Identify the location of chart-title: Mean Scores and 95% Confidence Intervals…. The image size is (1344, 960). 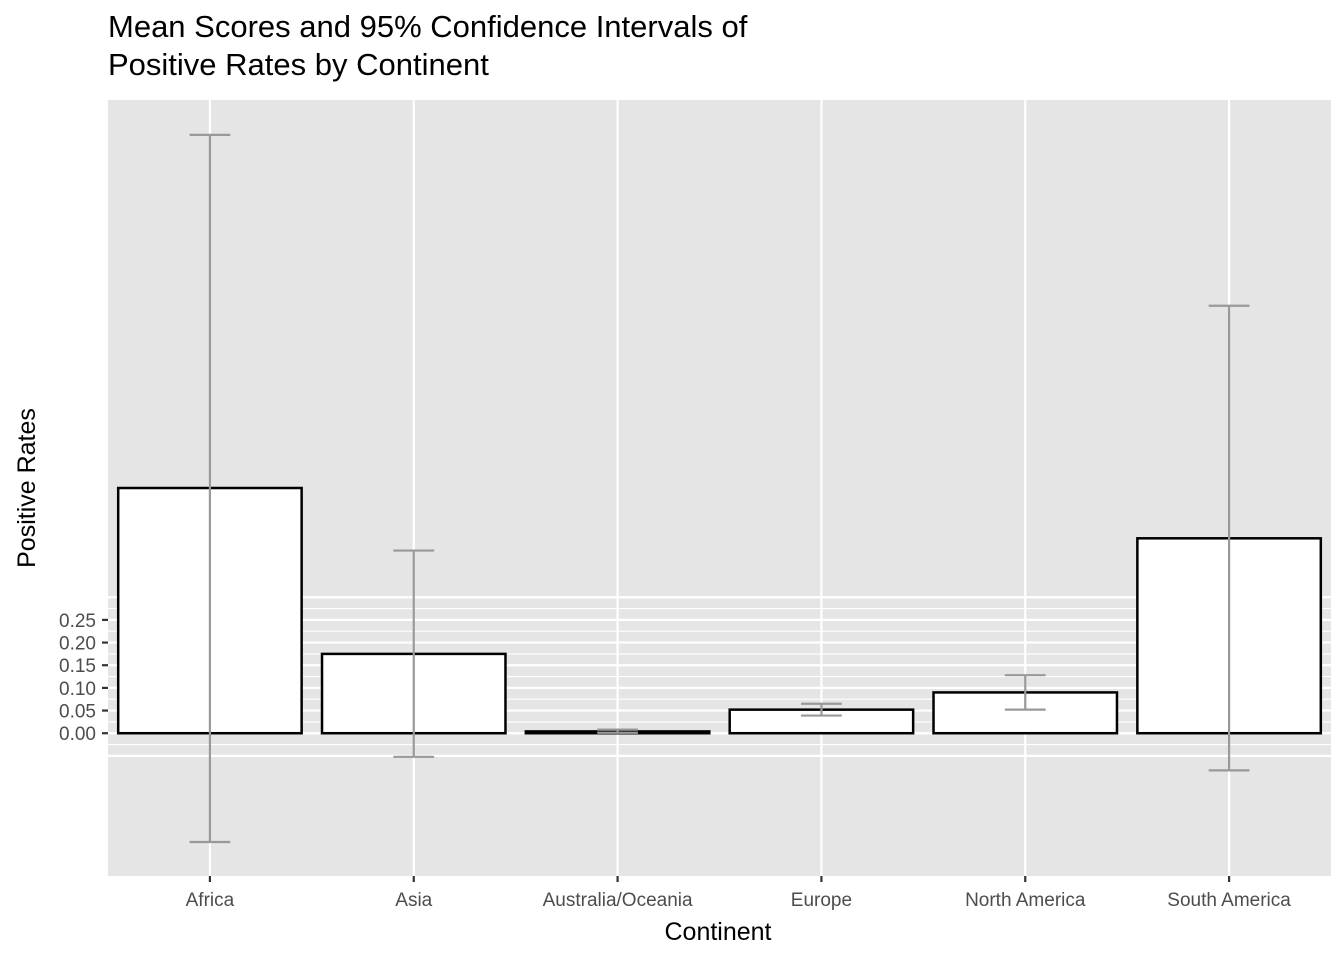
(427, 46).